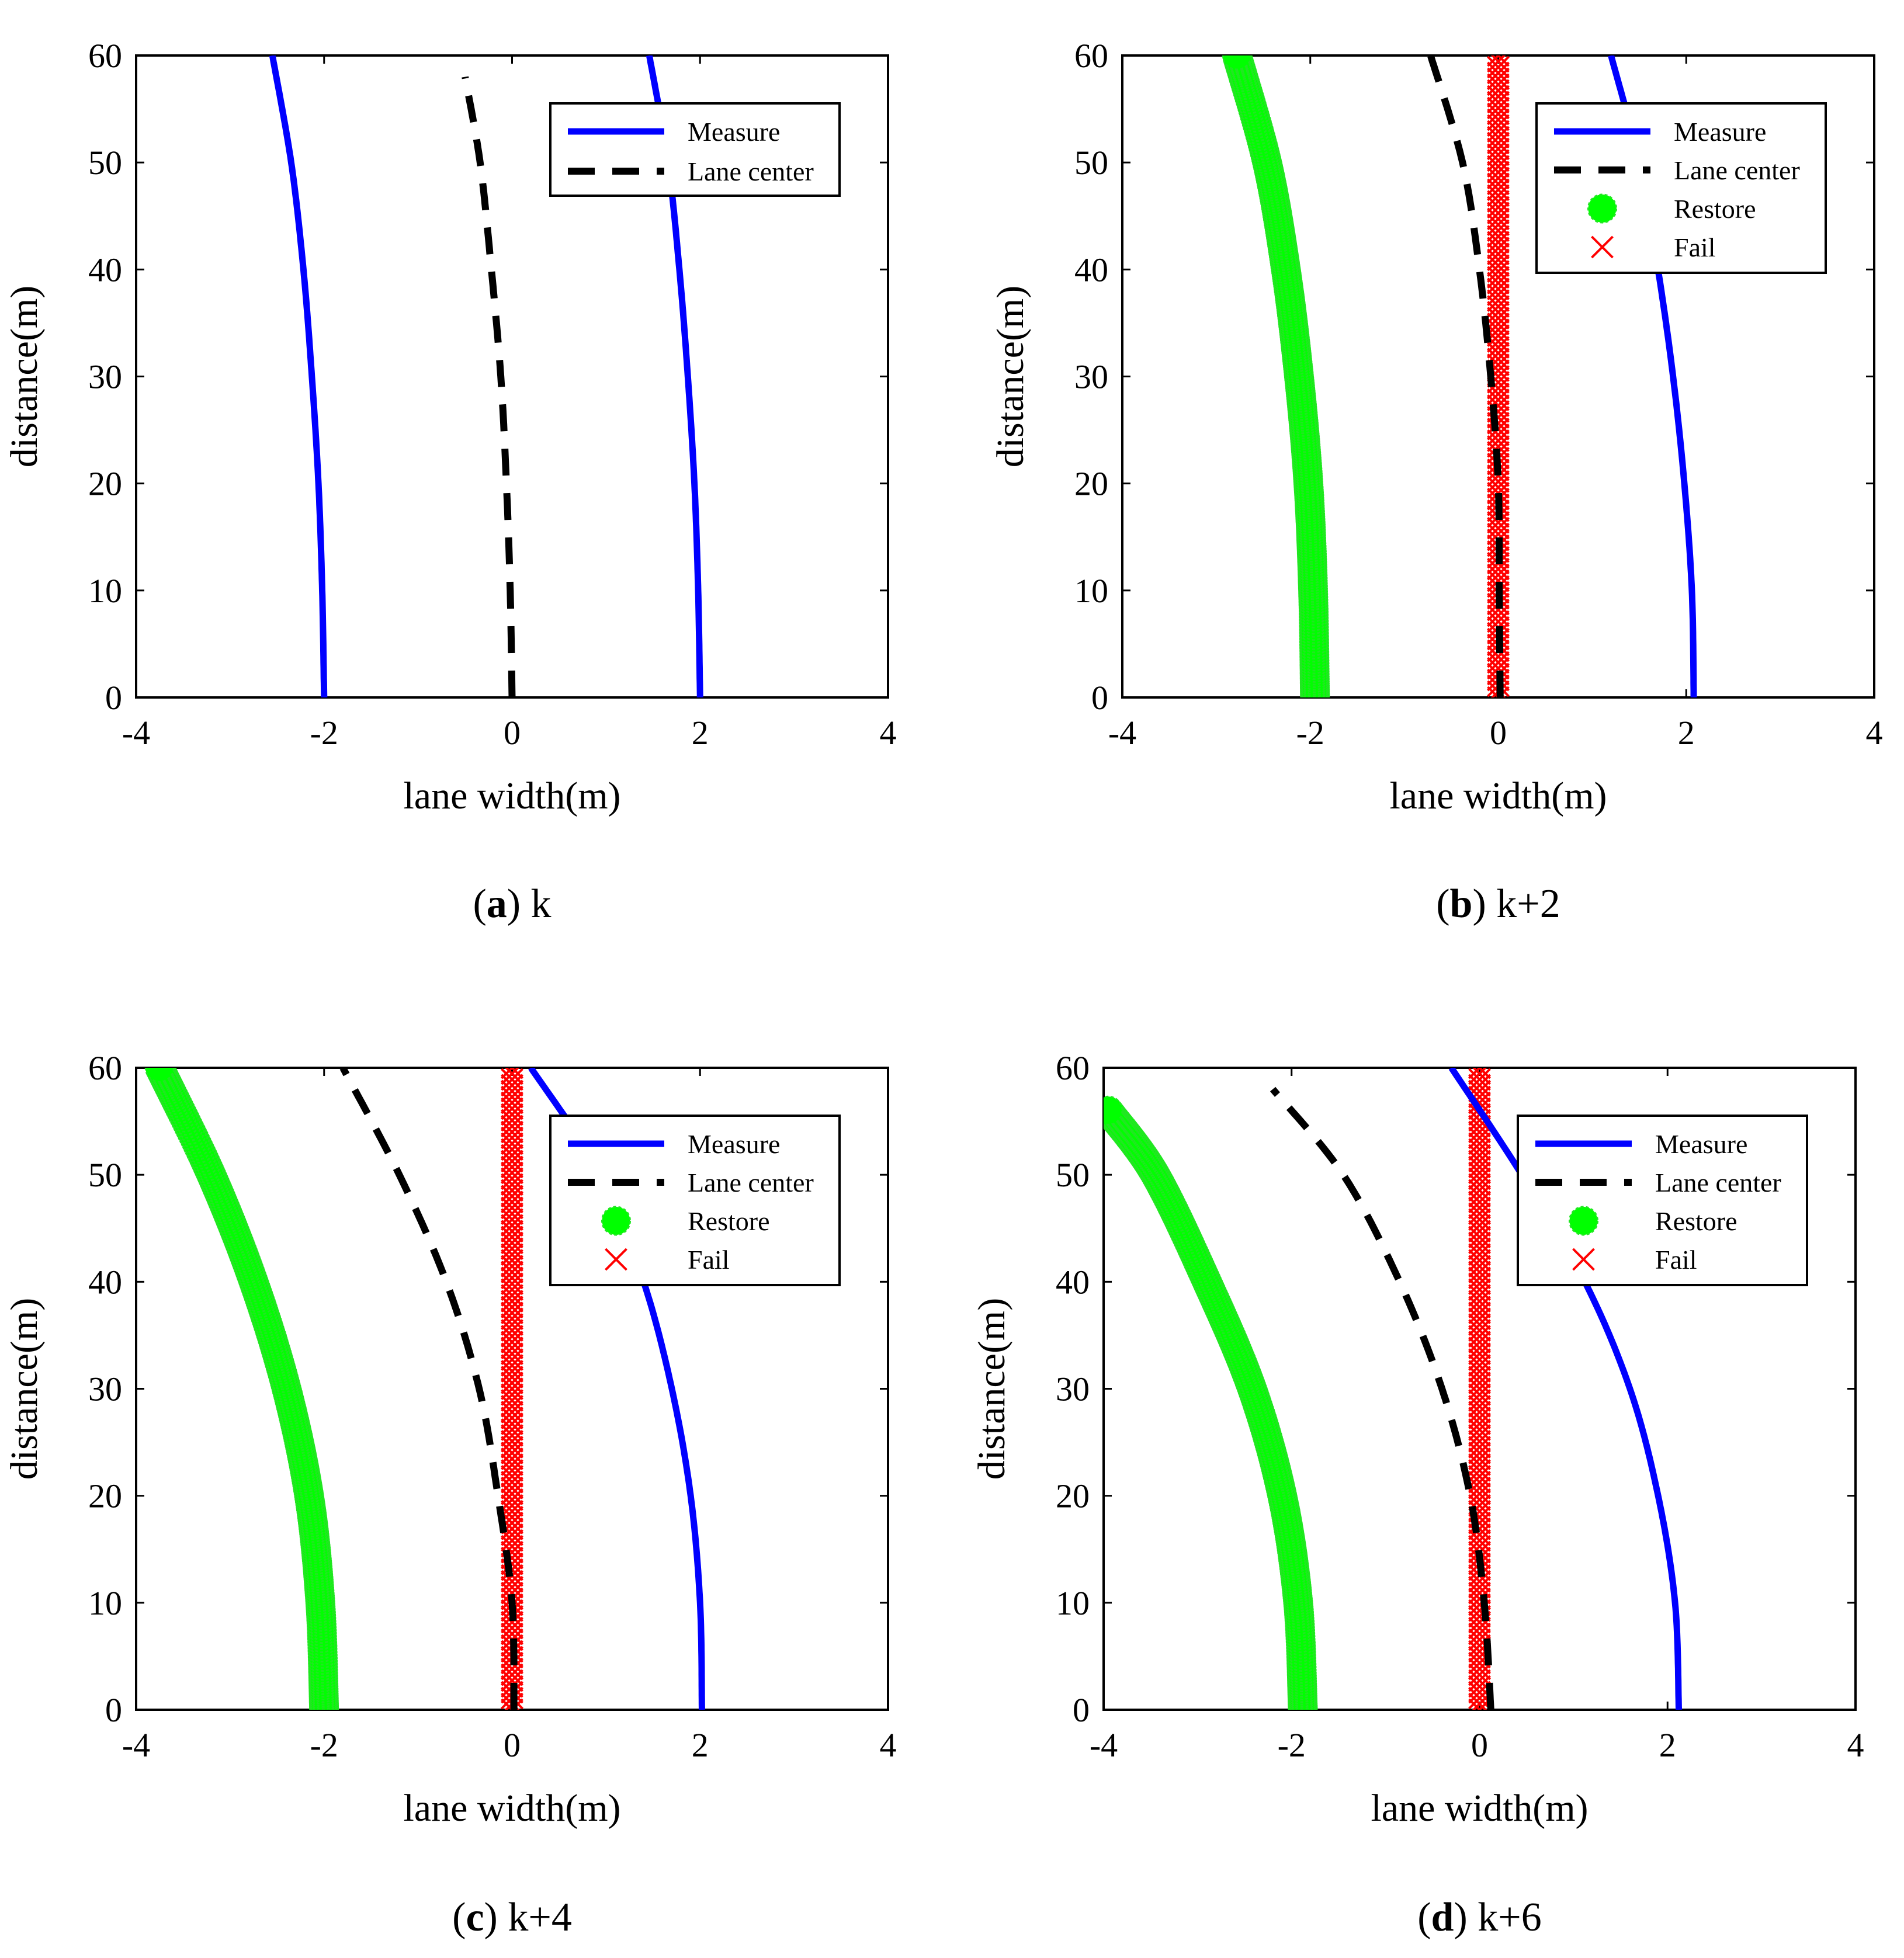 This screenshot has width=1904, height=1958. What do you see at coordinates (1701, 1144) in the screenshot?
I see `legend-label-measure: Measure` at bounding box center [1701, 1144].